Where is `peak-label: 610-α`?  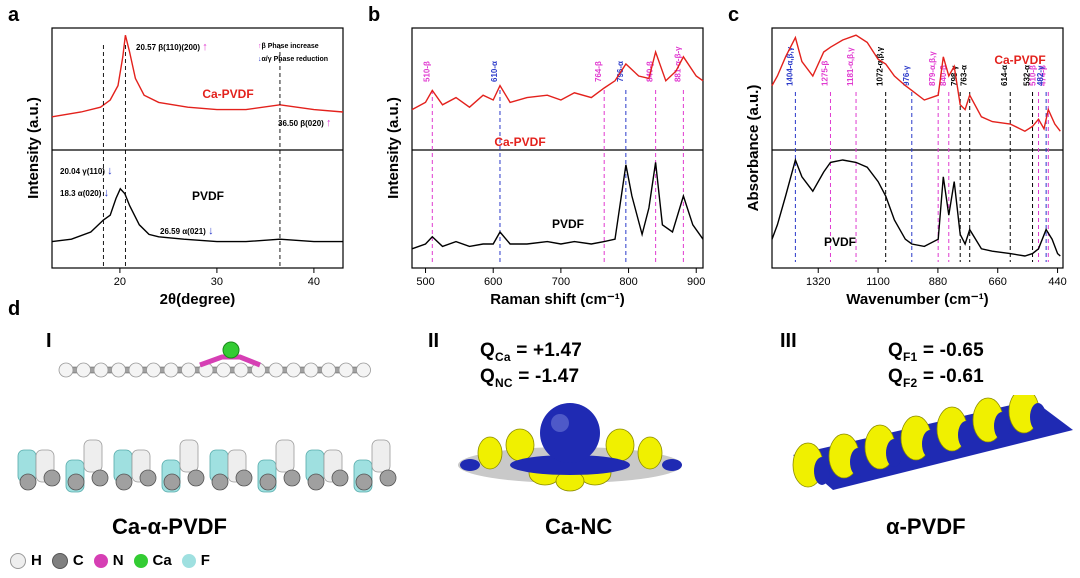 peak-label: 610-α is located at coordinates (494, 71).